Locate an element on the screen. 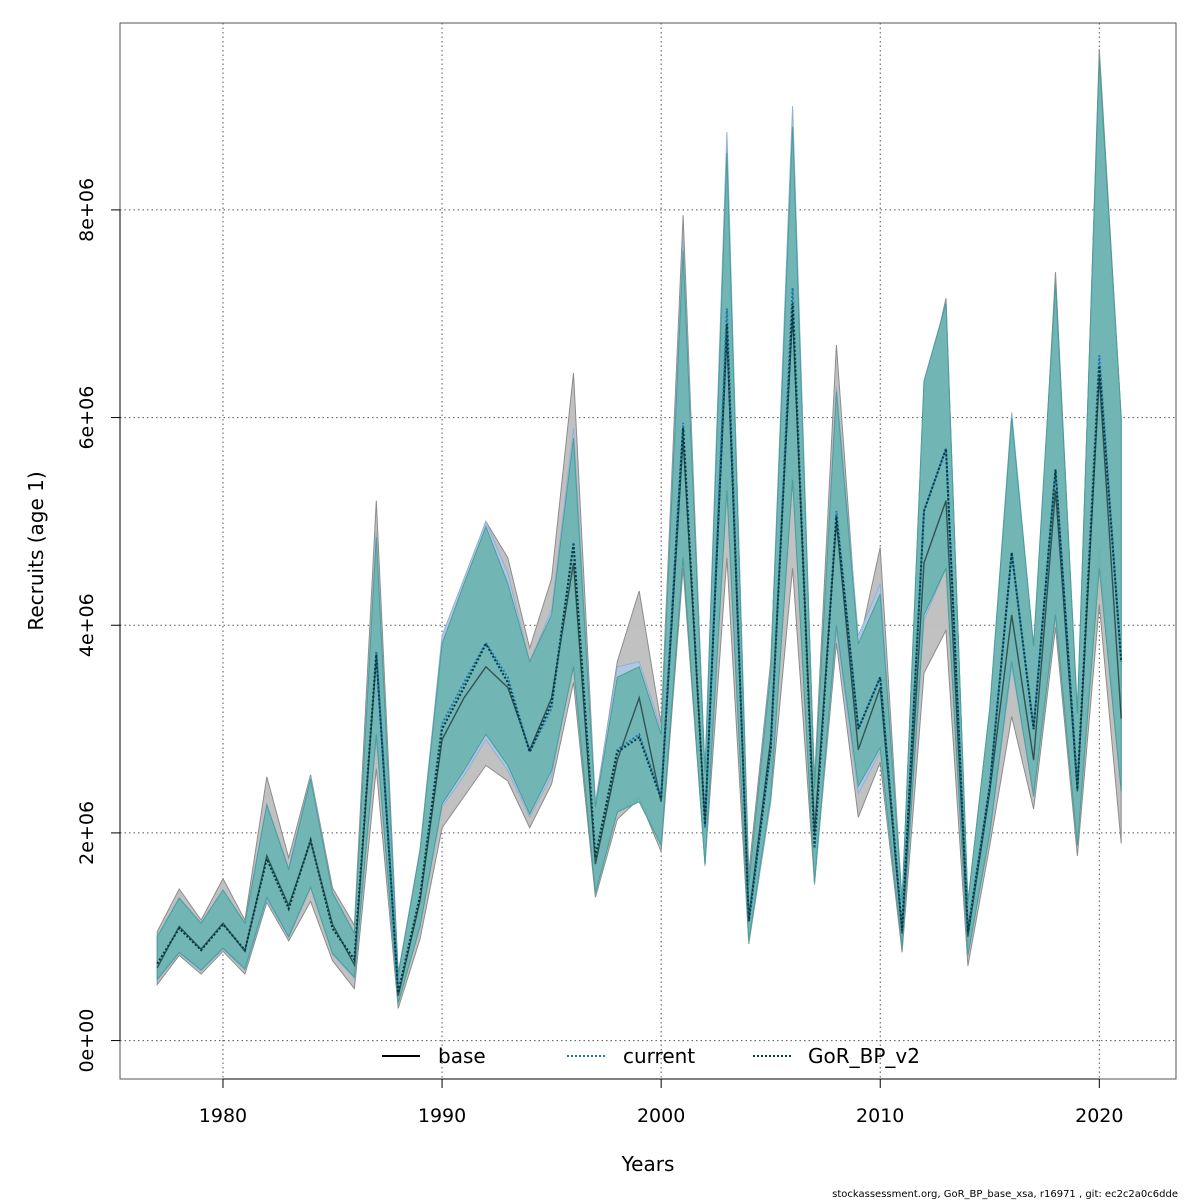  legend: base current GoR_BP_v2 is located at coordinates (651, 1056).